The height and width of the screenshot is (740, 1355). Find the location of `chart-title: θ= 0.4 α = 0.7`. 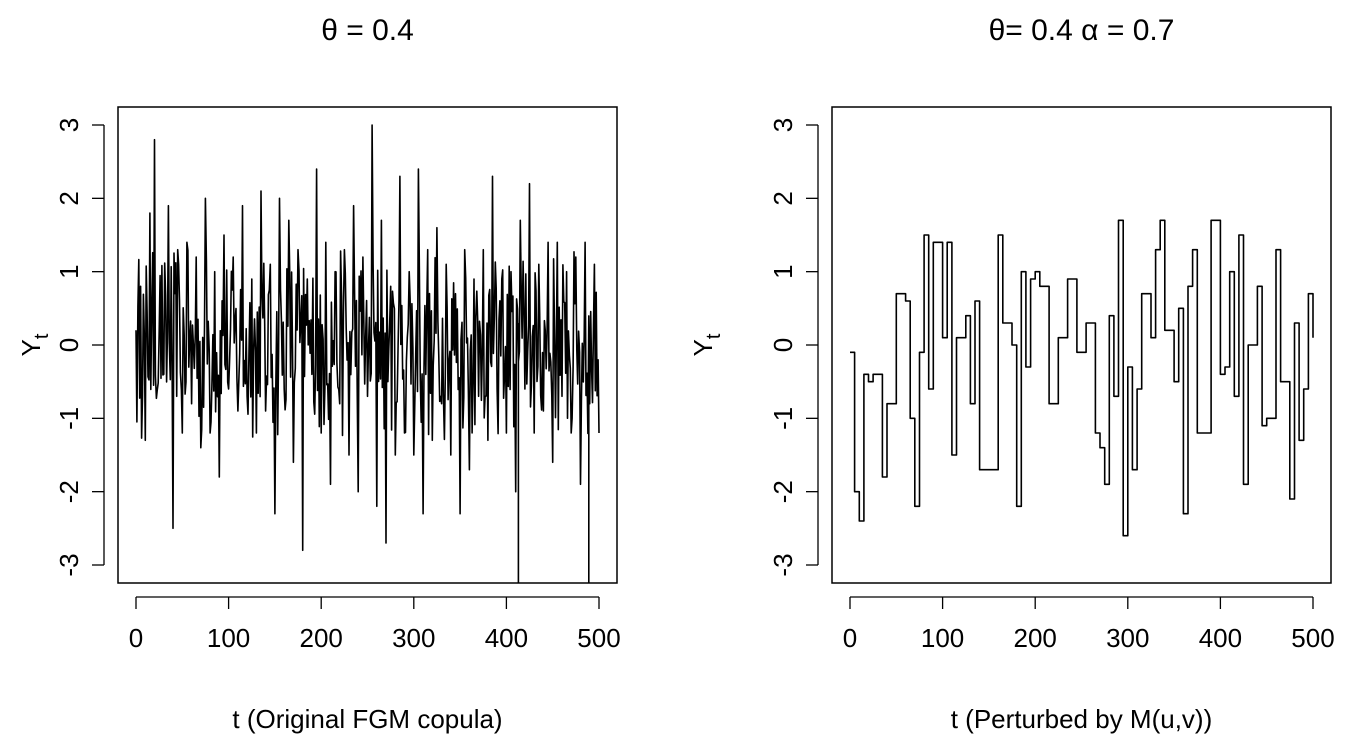

chart-title: θ= 0.4 α = 0.7 is located at coordinates (1082, 30).